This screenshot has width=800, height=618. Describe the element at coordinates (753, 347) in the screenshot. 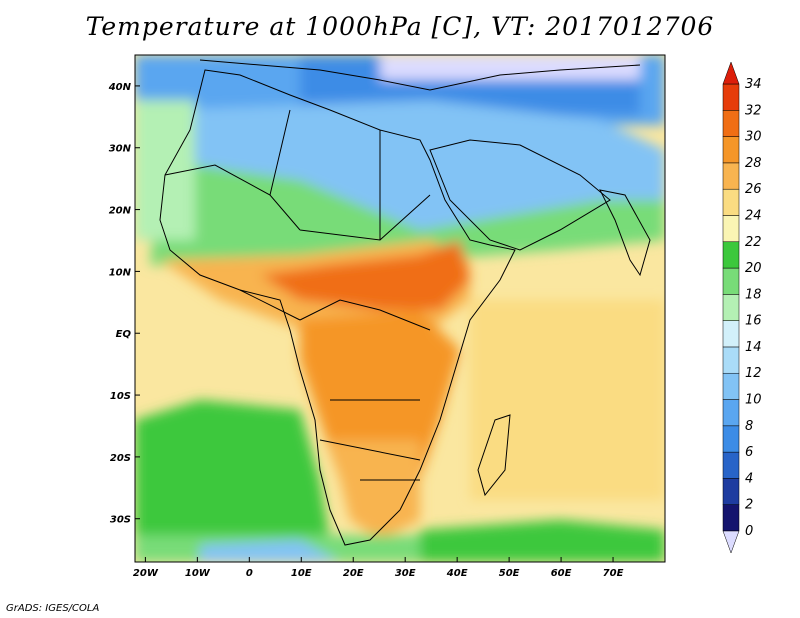

I see `colorbar-label: 14` at that location.